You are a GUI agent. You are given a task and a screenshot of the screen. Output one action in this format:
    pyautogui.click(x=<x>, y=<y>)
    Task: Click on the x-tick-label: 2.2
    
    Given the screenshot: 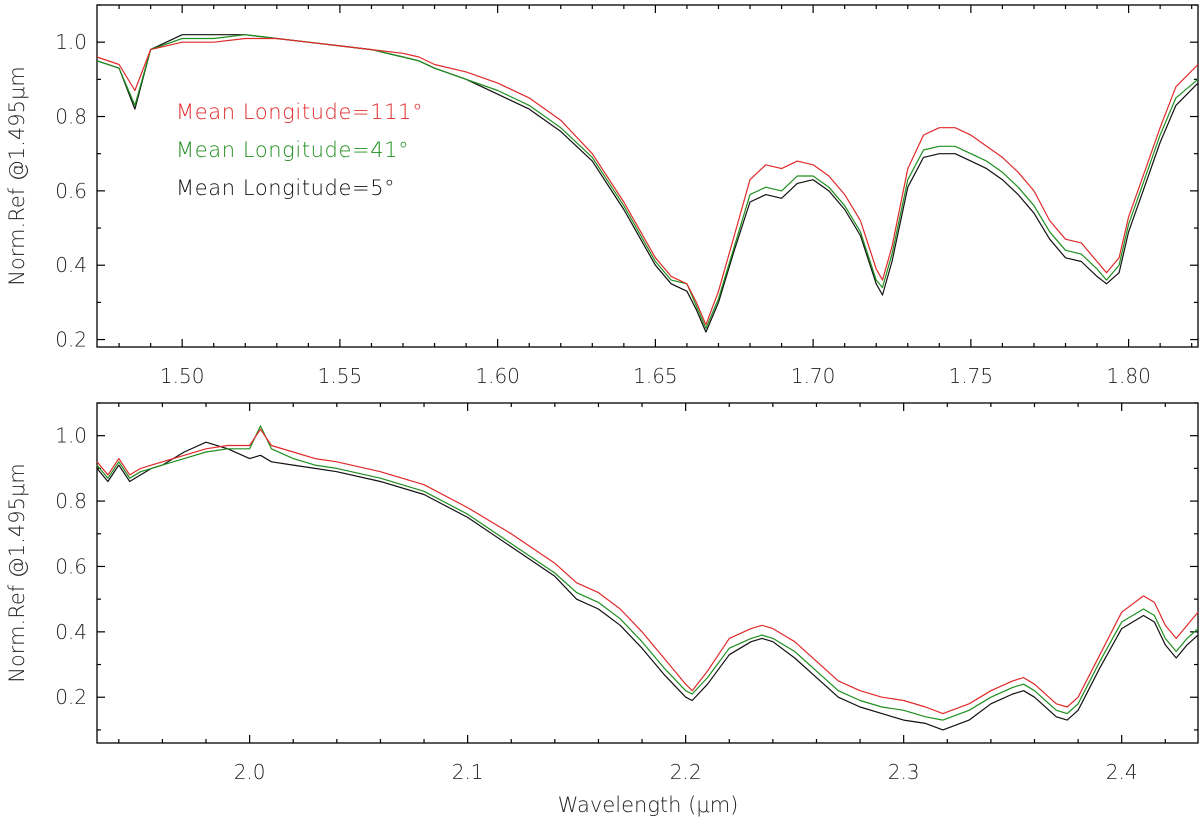 What is the action you would take?
    pyautogui.click(x=686, y=772)
    